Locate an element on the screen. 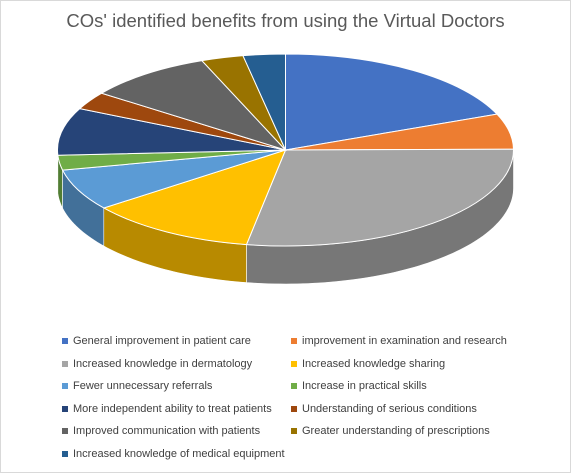  pie-slice-general-improvement-in-patient-care is located at coordinates (392, 102).